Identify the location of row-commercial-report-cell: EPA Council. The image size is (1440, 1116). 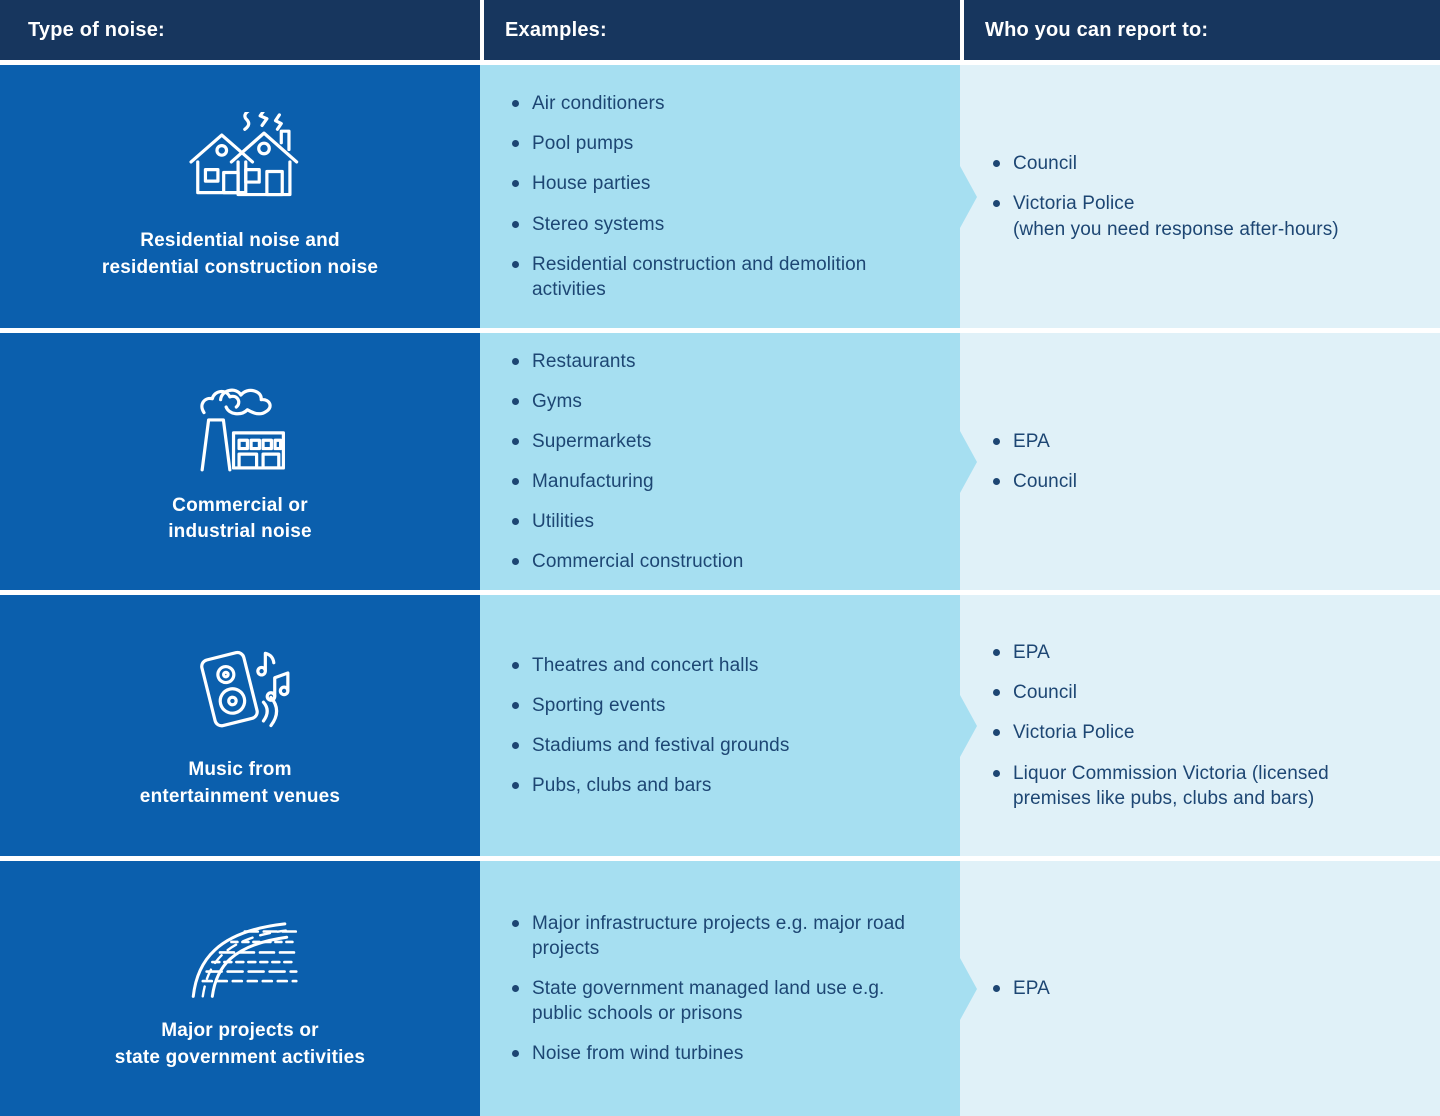
(1200, 461).